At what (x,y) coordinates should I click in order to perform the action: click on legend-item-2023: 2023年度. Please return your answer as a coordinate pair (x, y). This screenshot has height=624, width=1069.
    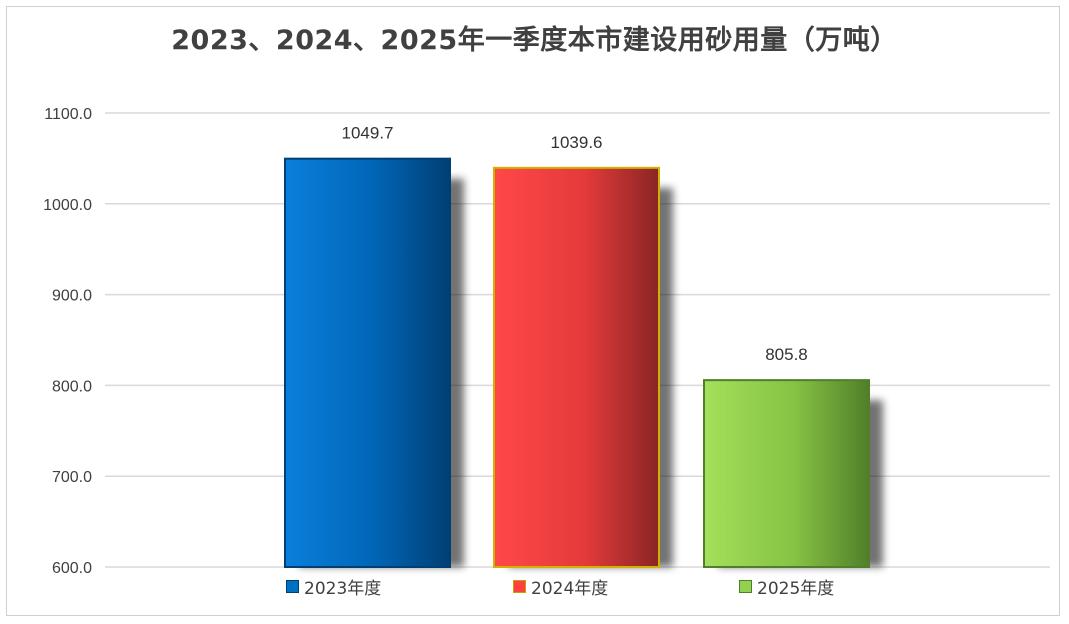
    Looking at the image, I should click on (333, 586).